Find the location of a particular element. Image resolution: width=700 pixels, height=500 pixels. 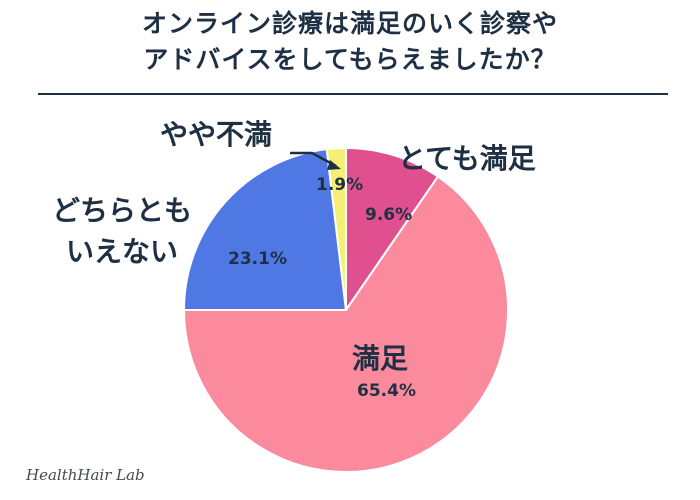

leader-line is located at coordinates (313, 159).